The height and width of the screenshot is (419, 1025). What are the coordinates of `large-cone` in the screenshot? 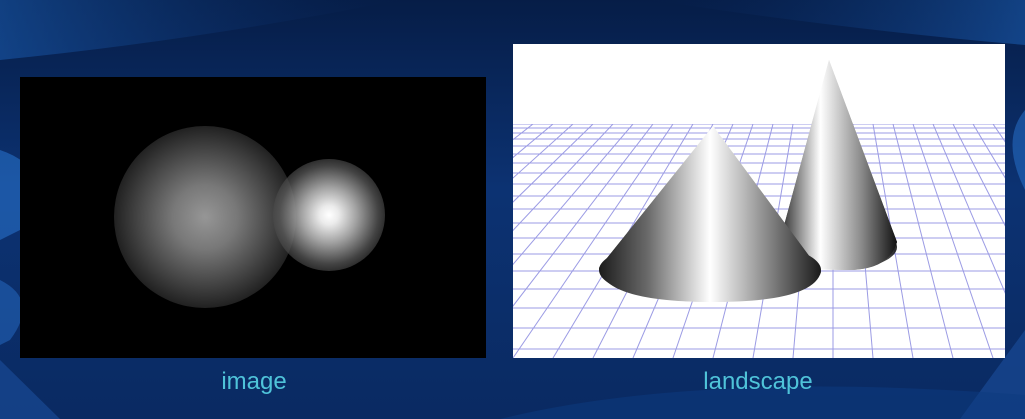 It's located at (710, 214).